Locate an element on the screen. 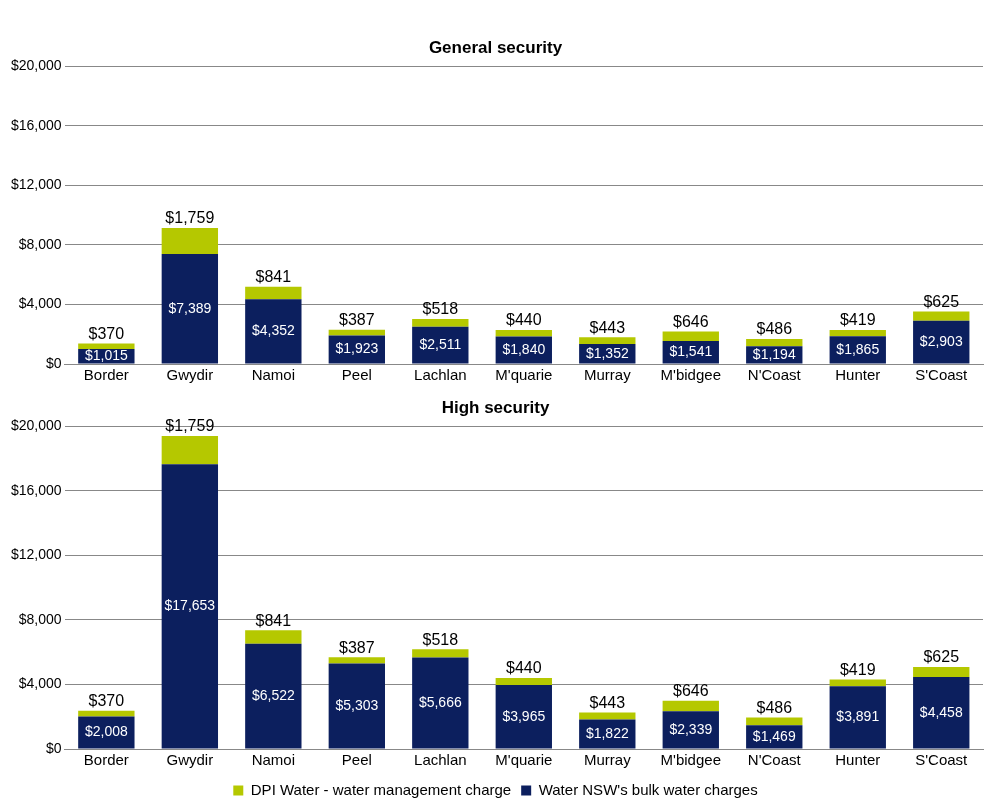 The height and width of the screenshot is (808, 1005). data-label: $5,303 is located at coordinates (357, 704).